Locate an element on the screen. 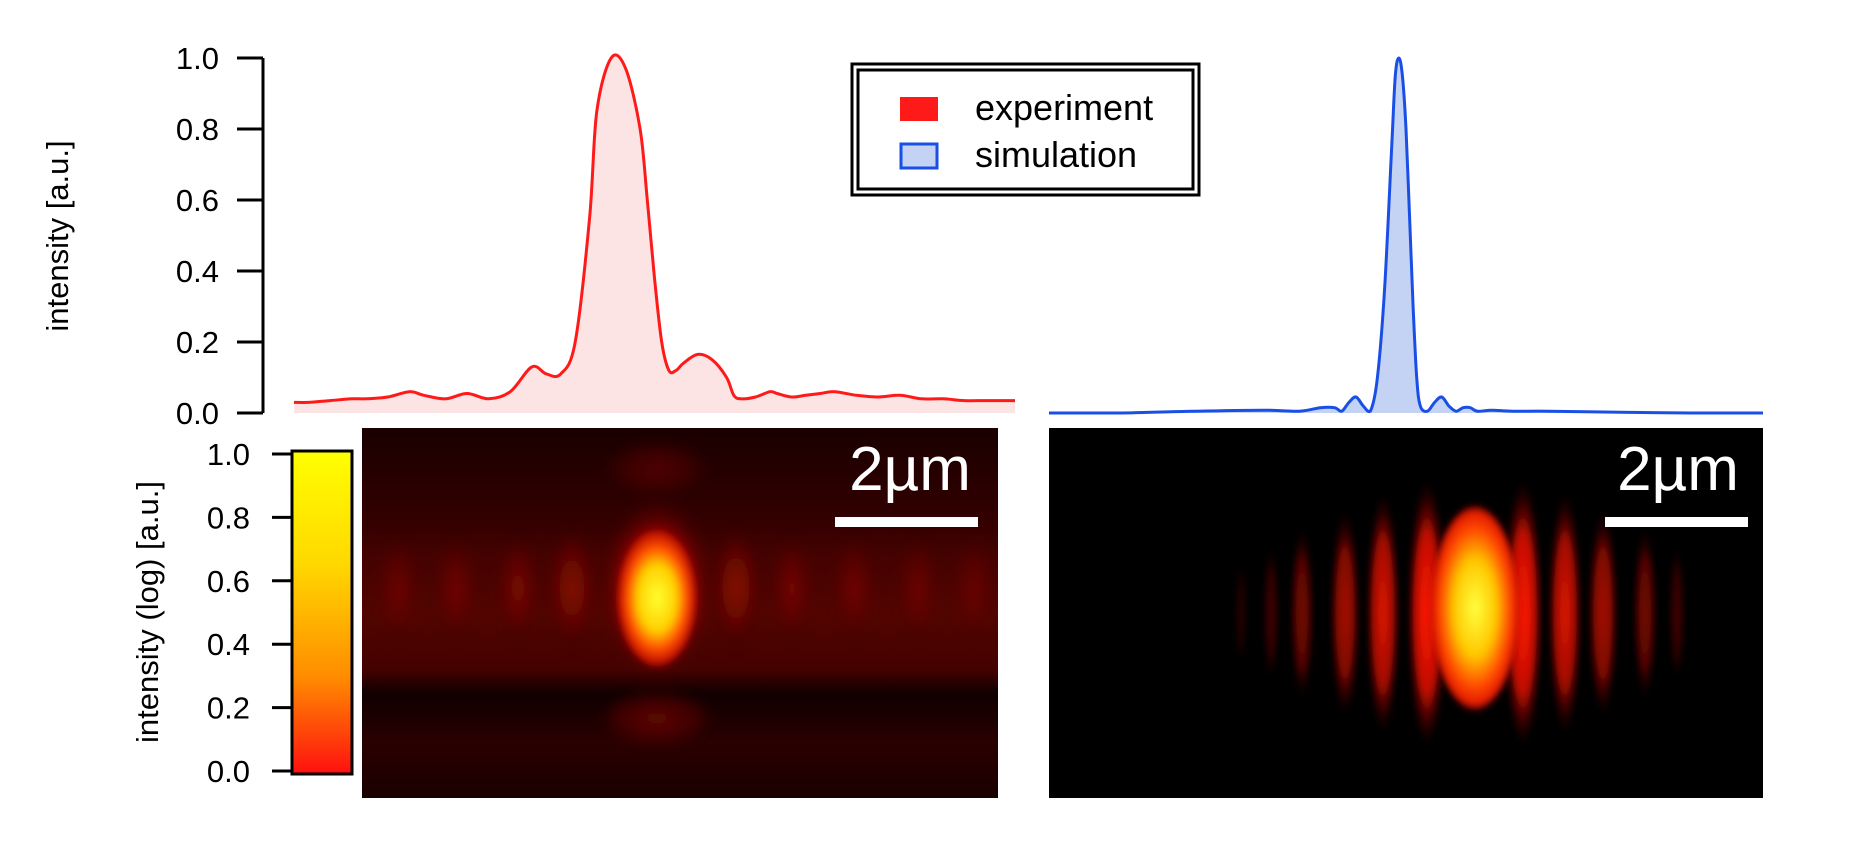 The width and height of the screenshot is (1854, 845). experiment-profile-y-axis-title: intensity [a.u.] is located at coordinates (57, 235).